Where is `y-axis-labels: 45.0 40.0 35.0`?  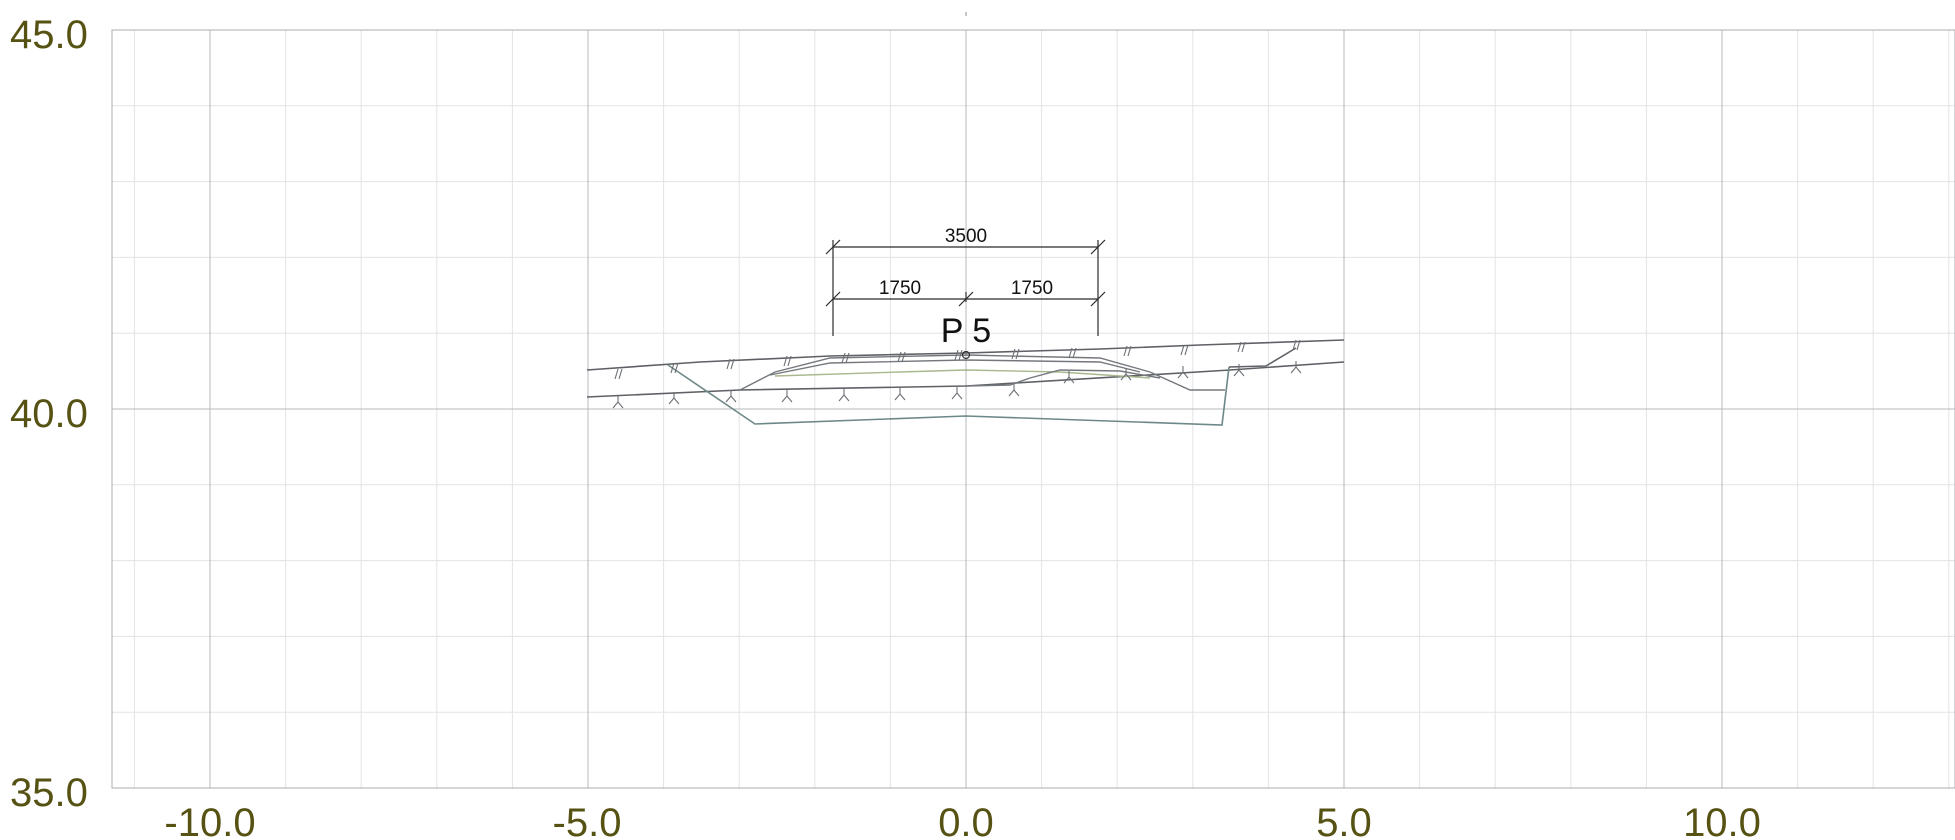
y-axis-labels: 45.0 40.0 35.0 is located at coordinates (49, 414).